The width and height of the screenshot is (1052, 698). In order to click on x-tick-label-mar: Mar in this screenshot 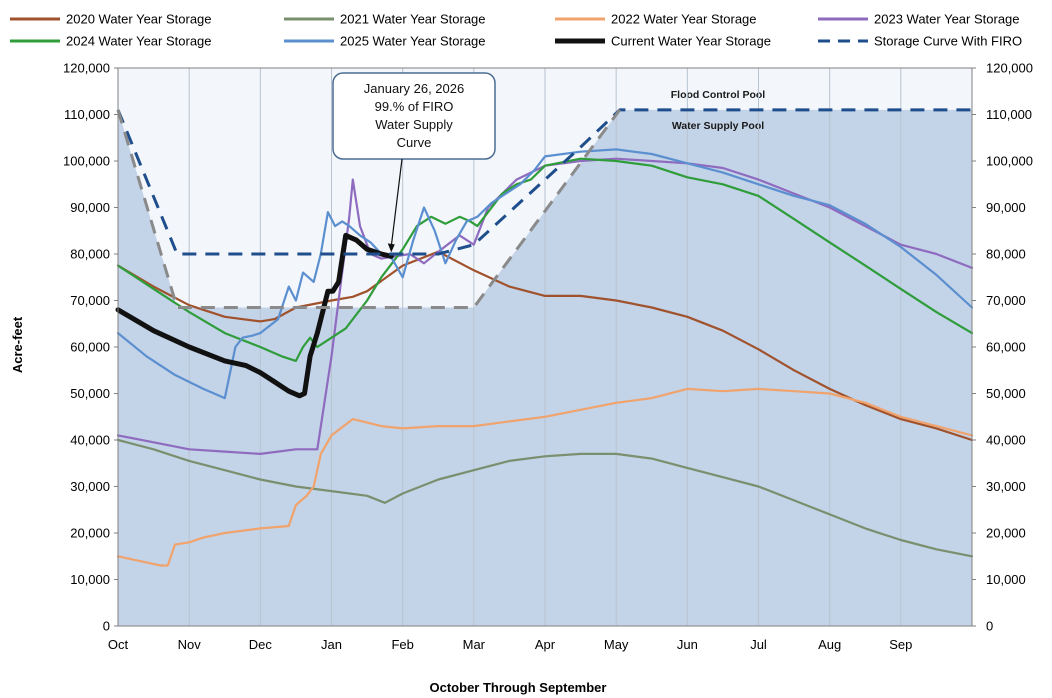, I will do `click(474, 644)`.